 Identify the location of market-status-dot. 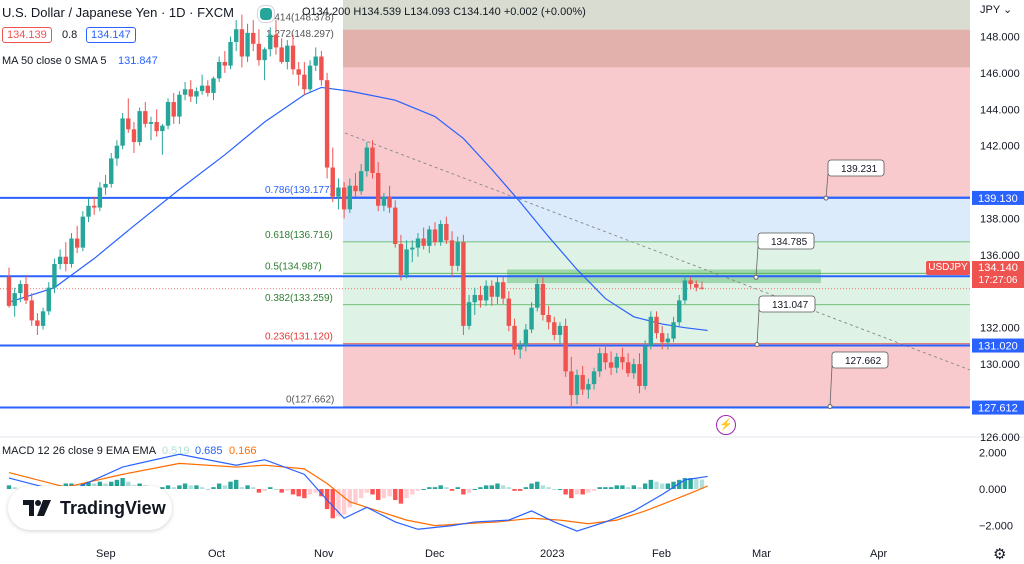
(266, 14).